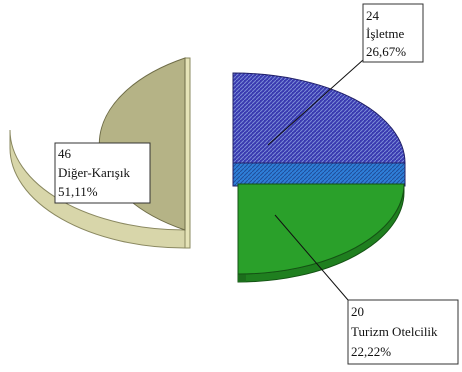  I want to click on callout-diger: 46 Diğer-Karışık 51,11%, so click(102, 173).